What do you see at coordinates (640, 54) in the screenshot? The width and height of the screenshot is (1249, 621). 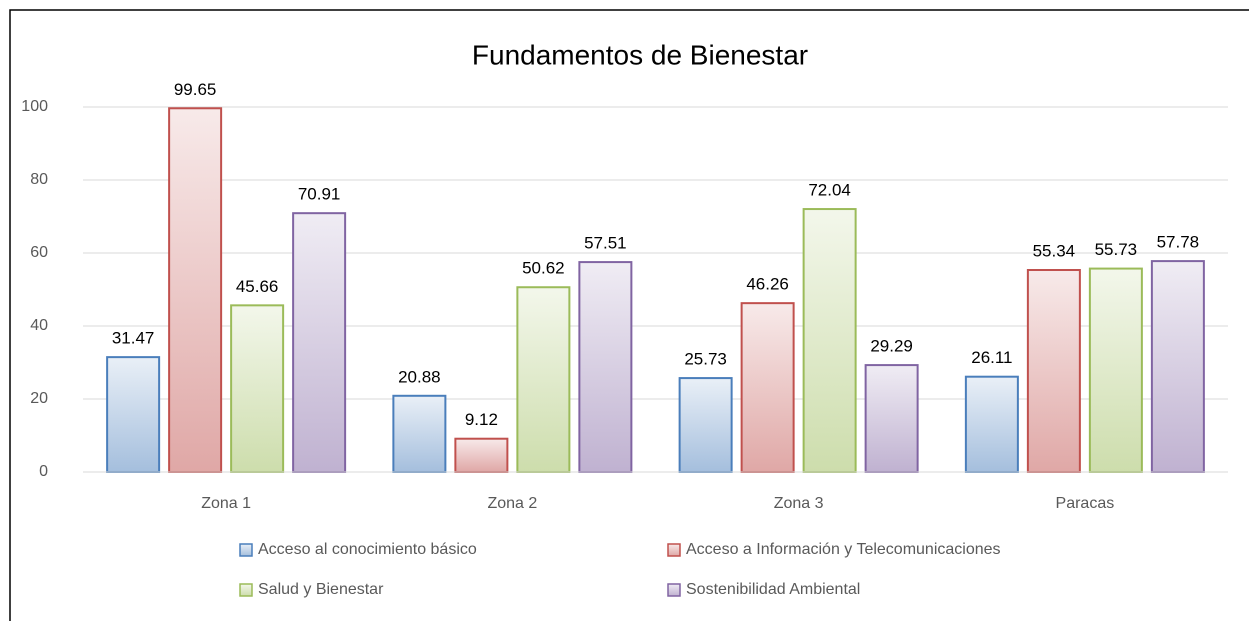 I see `chart-title: Fundamentos de Bienestar` at bounding box center [640, 54].